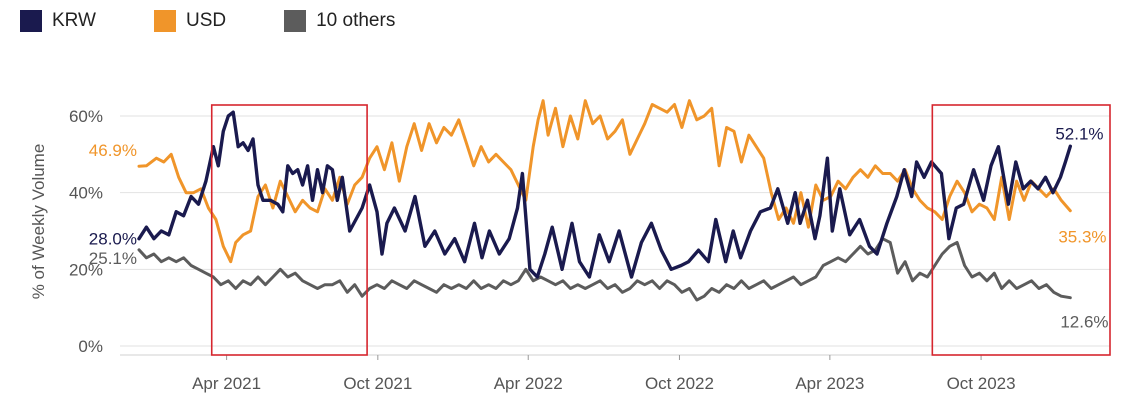 The width and height of the screenshot is (1140, 396). Describe the element at coordinates (604, 269) in the screenshot. I see `series-line-10-others` at that location.